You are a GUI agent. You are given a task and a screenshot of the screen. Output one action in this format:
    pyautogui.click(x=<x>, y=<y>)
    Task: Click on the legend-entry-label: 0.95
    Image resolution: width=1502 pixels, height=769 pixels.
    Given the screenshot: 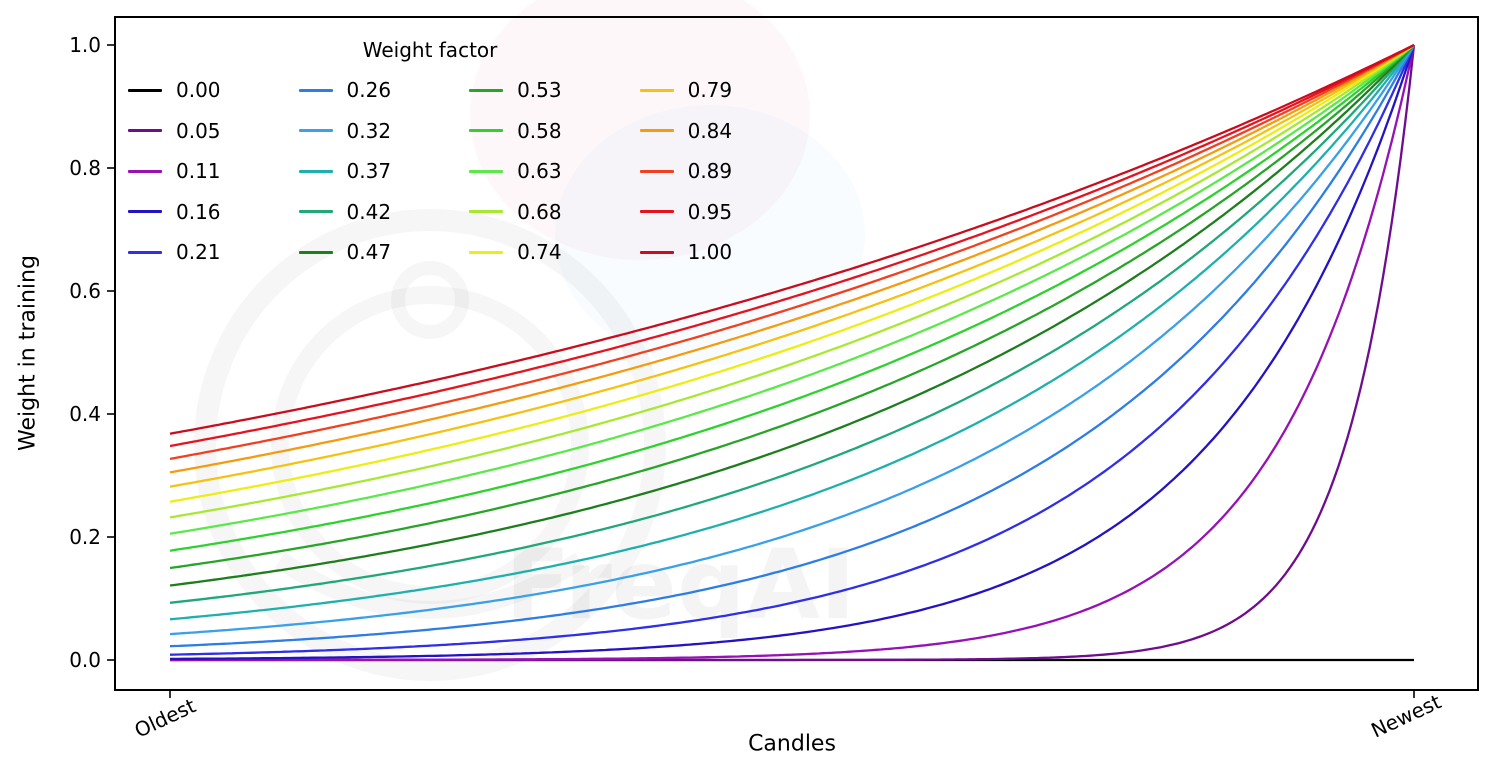 What is the action you would take?
    pyautogui.click(x=710, y=211)
    